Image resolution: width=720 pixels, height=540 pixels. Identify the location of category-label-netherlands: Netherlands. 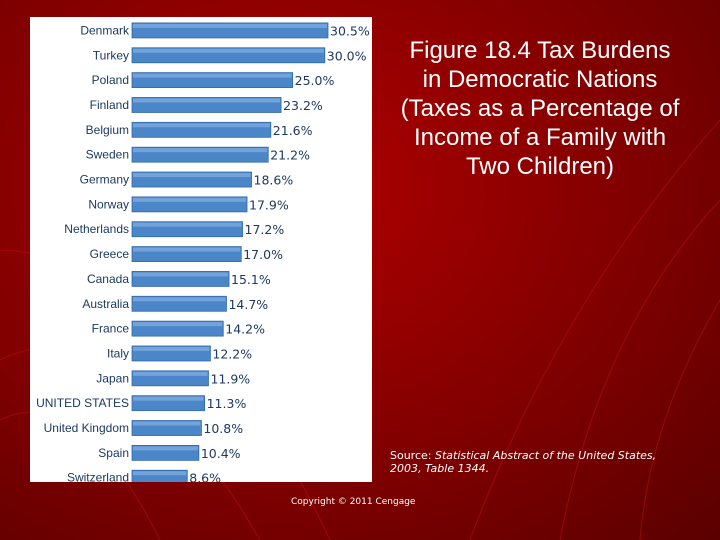
(96, 229).